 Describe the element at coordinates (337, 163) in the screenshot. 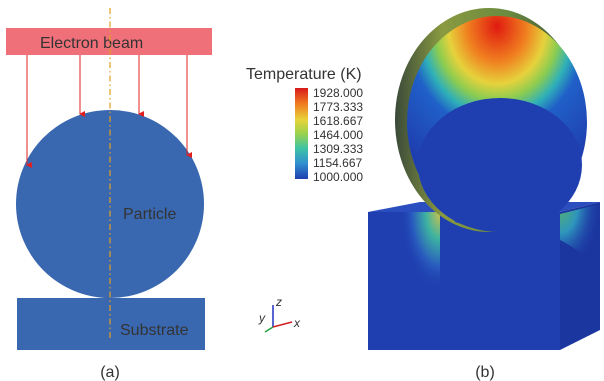

I see `legend-tick-label: 1154.667` at that location.